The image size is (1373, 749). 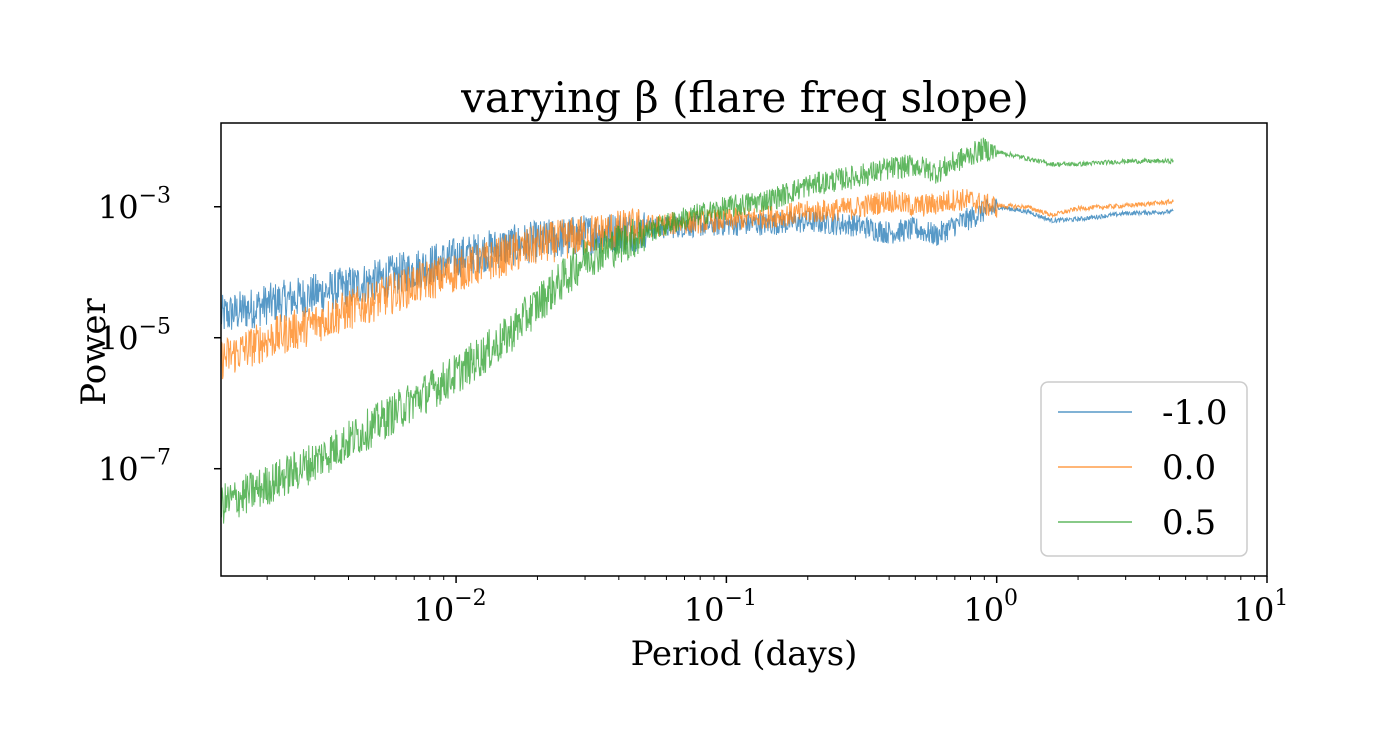 I want to click on y-axis-ticks: 10−310−510−7, so click(x=159, y=336).